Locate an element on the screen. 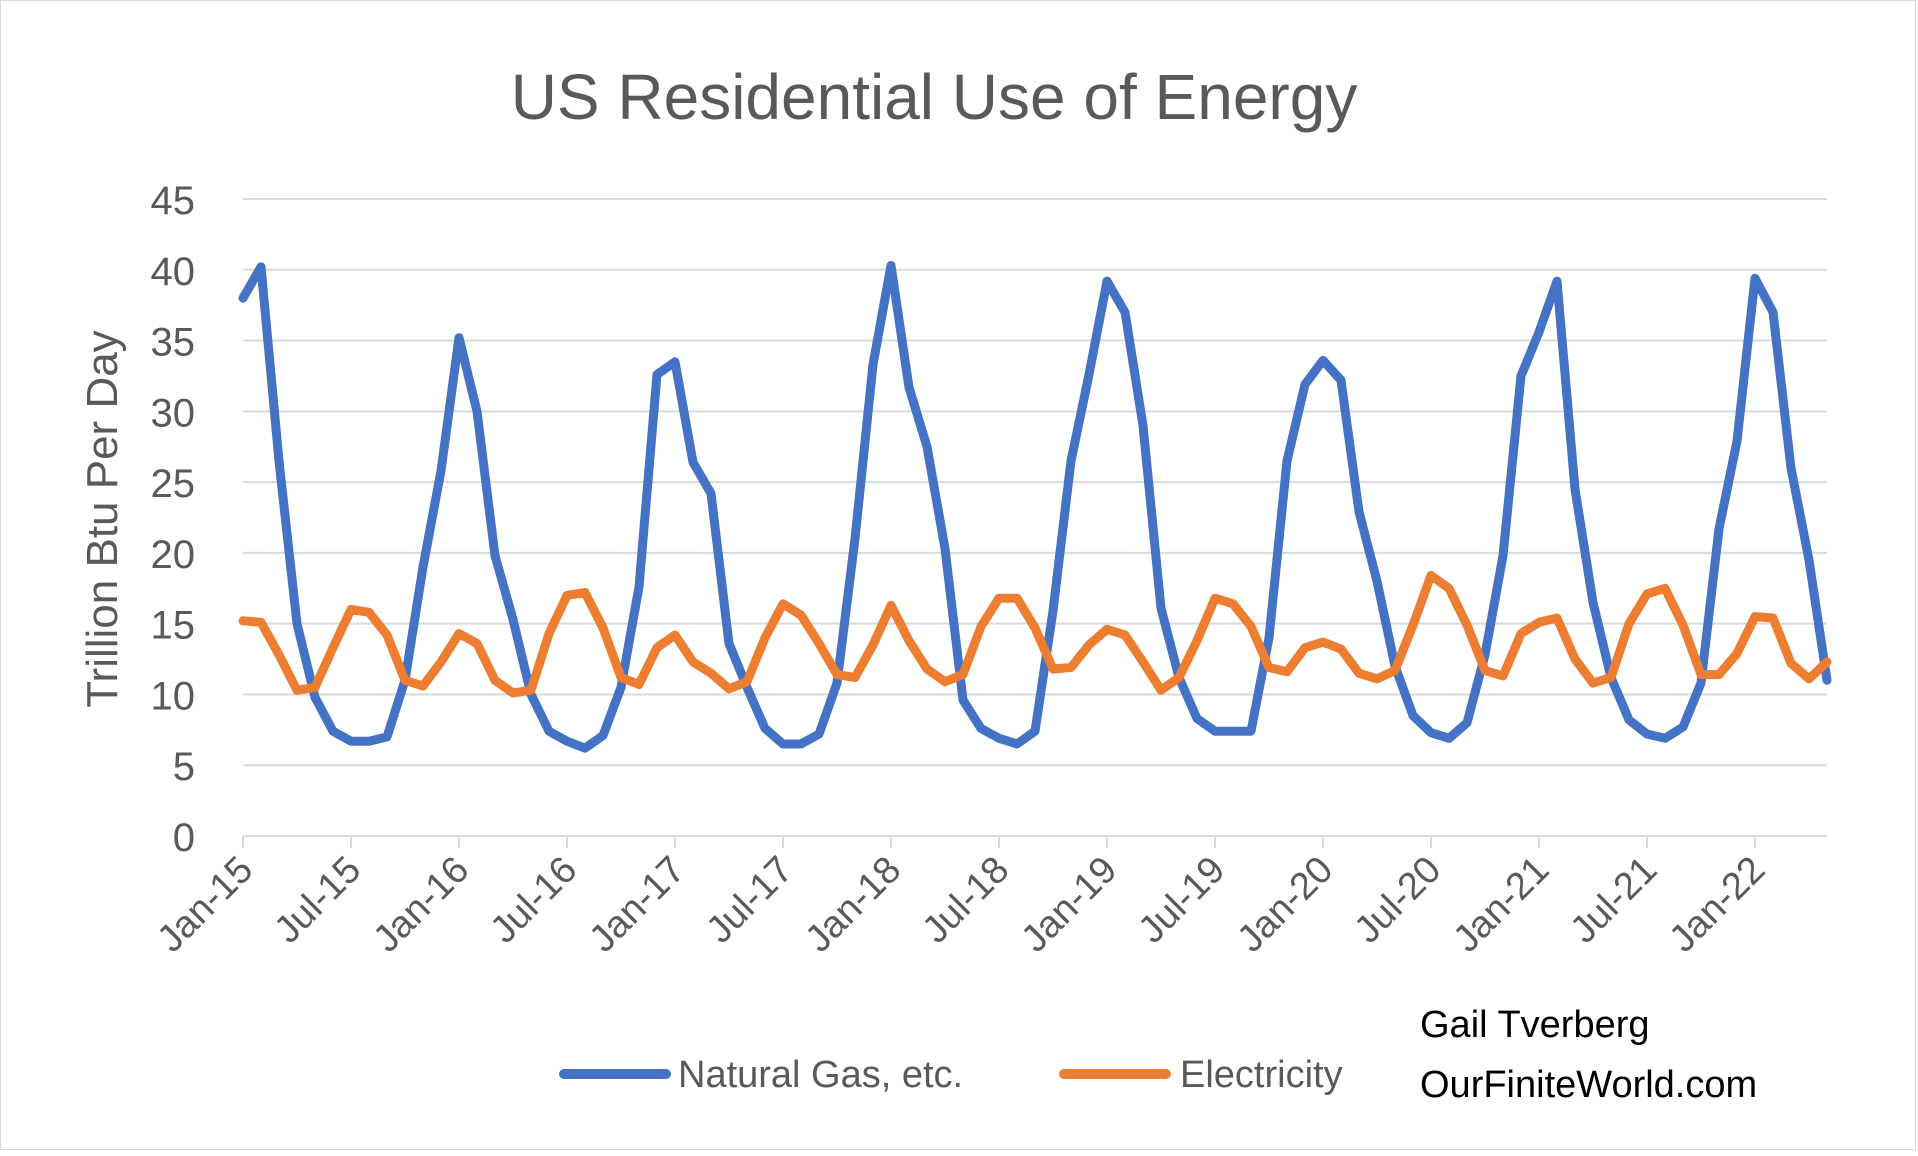 This screenshot has height=1156, width=1918. legend-label-electricity: Electricity is located at coordinates (1261, 1075).